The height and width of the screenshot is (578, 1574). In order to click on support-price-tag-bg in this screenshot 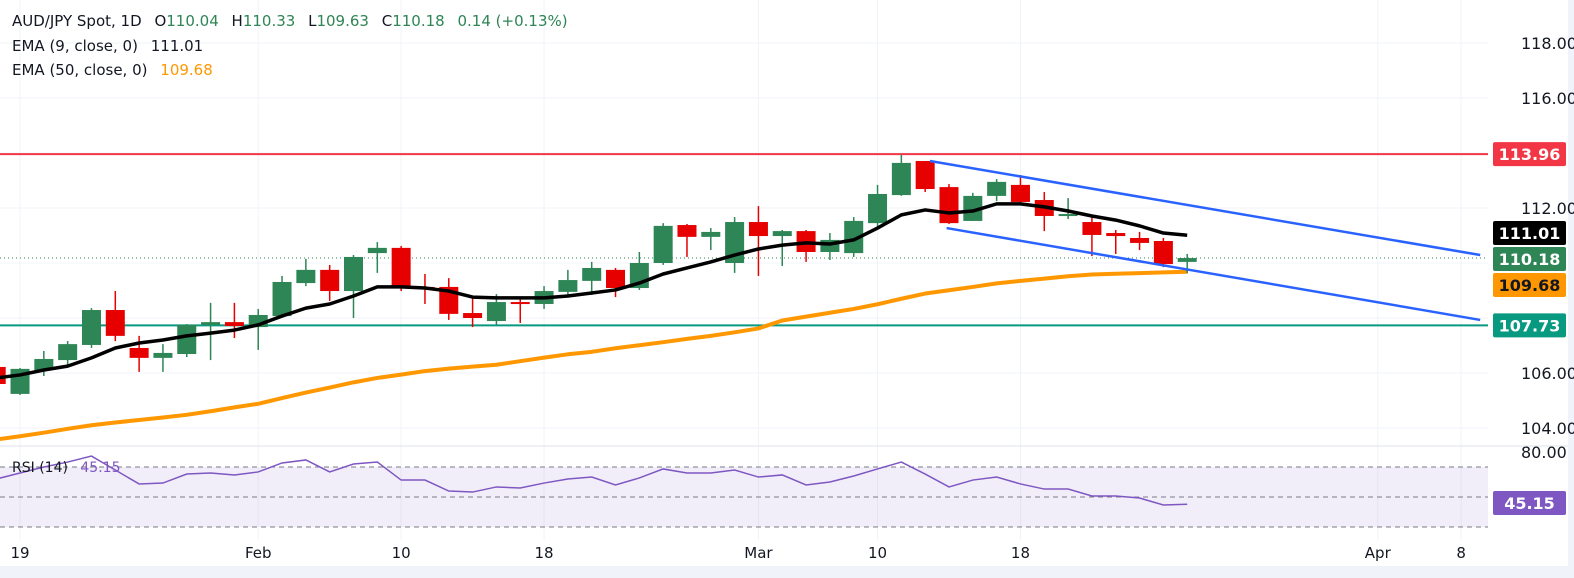, I will do `click(1529, 325)`.